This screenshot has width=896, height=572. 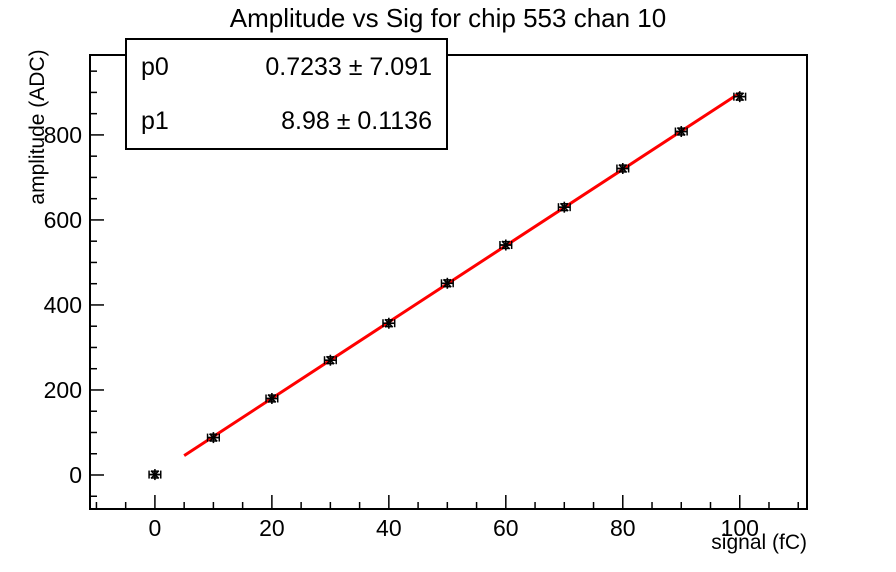 I want to click on y-tick-label: 200, so click(x=63, y=390).